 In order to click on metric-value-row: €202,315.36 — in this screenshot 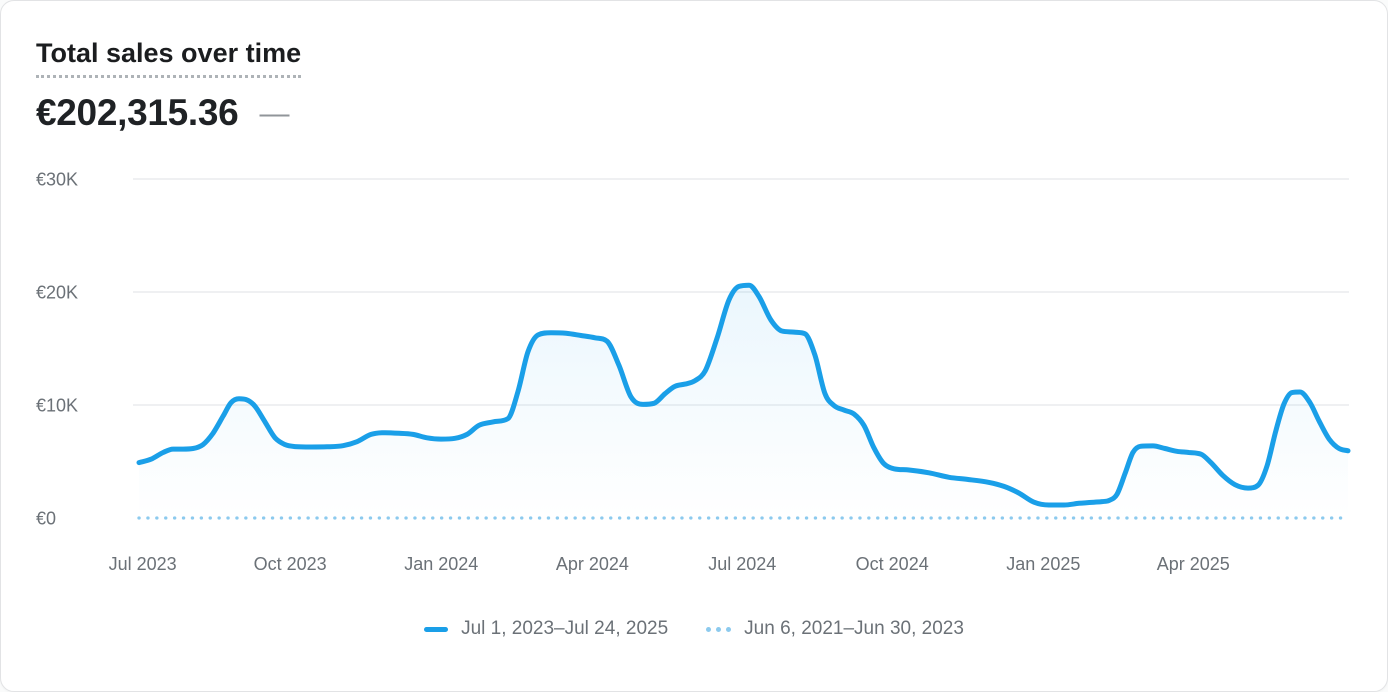, I will do `click(168, 113)`.